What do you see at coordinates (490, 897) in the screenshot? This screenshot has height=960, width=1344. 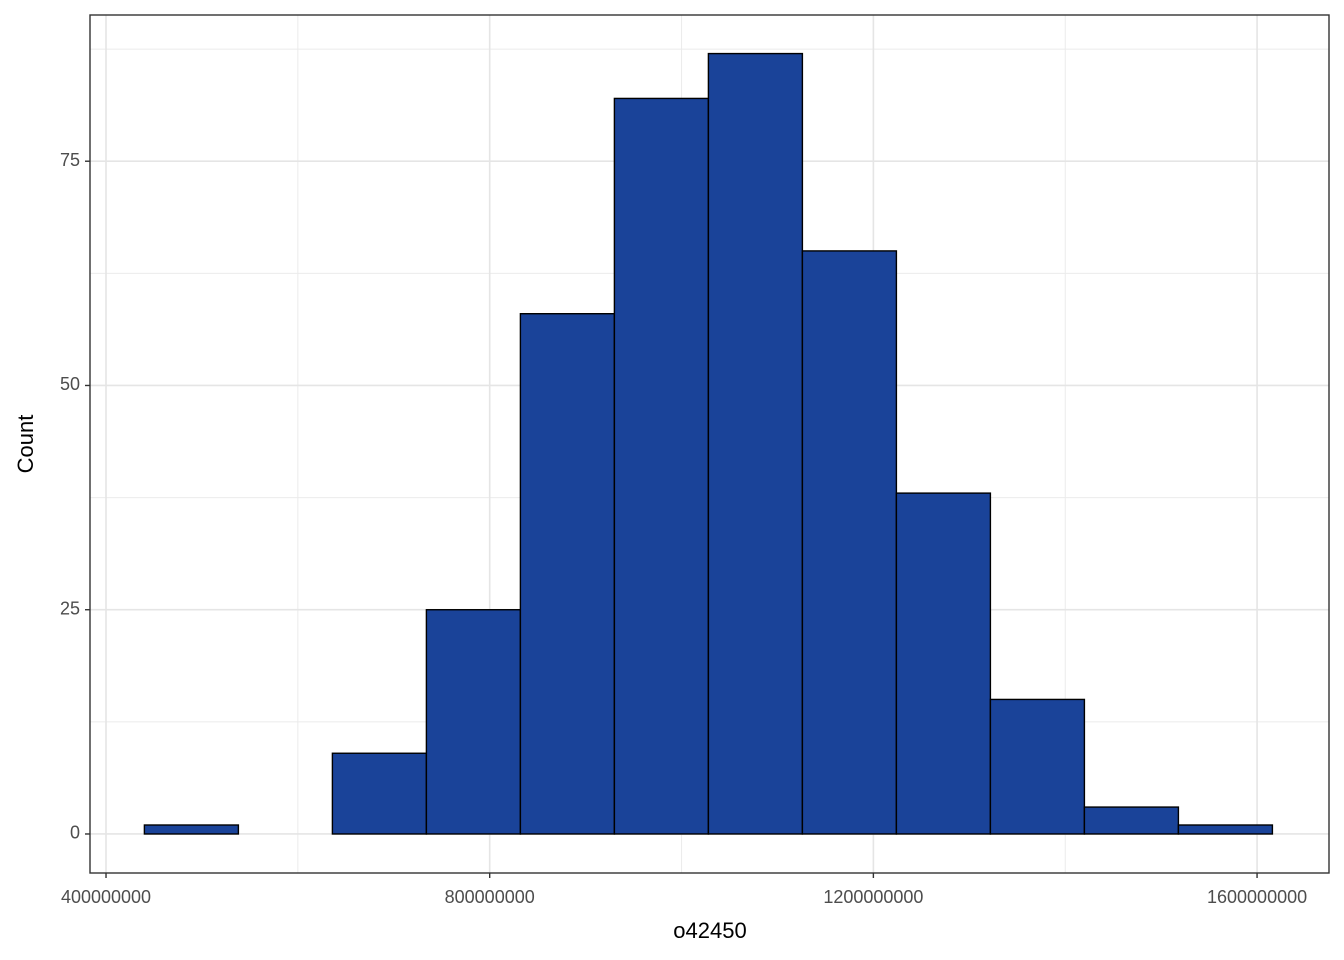 I see `x-tick-label: 800000000` at bounding box center [490, 897].